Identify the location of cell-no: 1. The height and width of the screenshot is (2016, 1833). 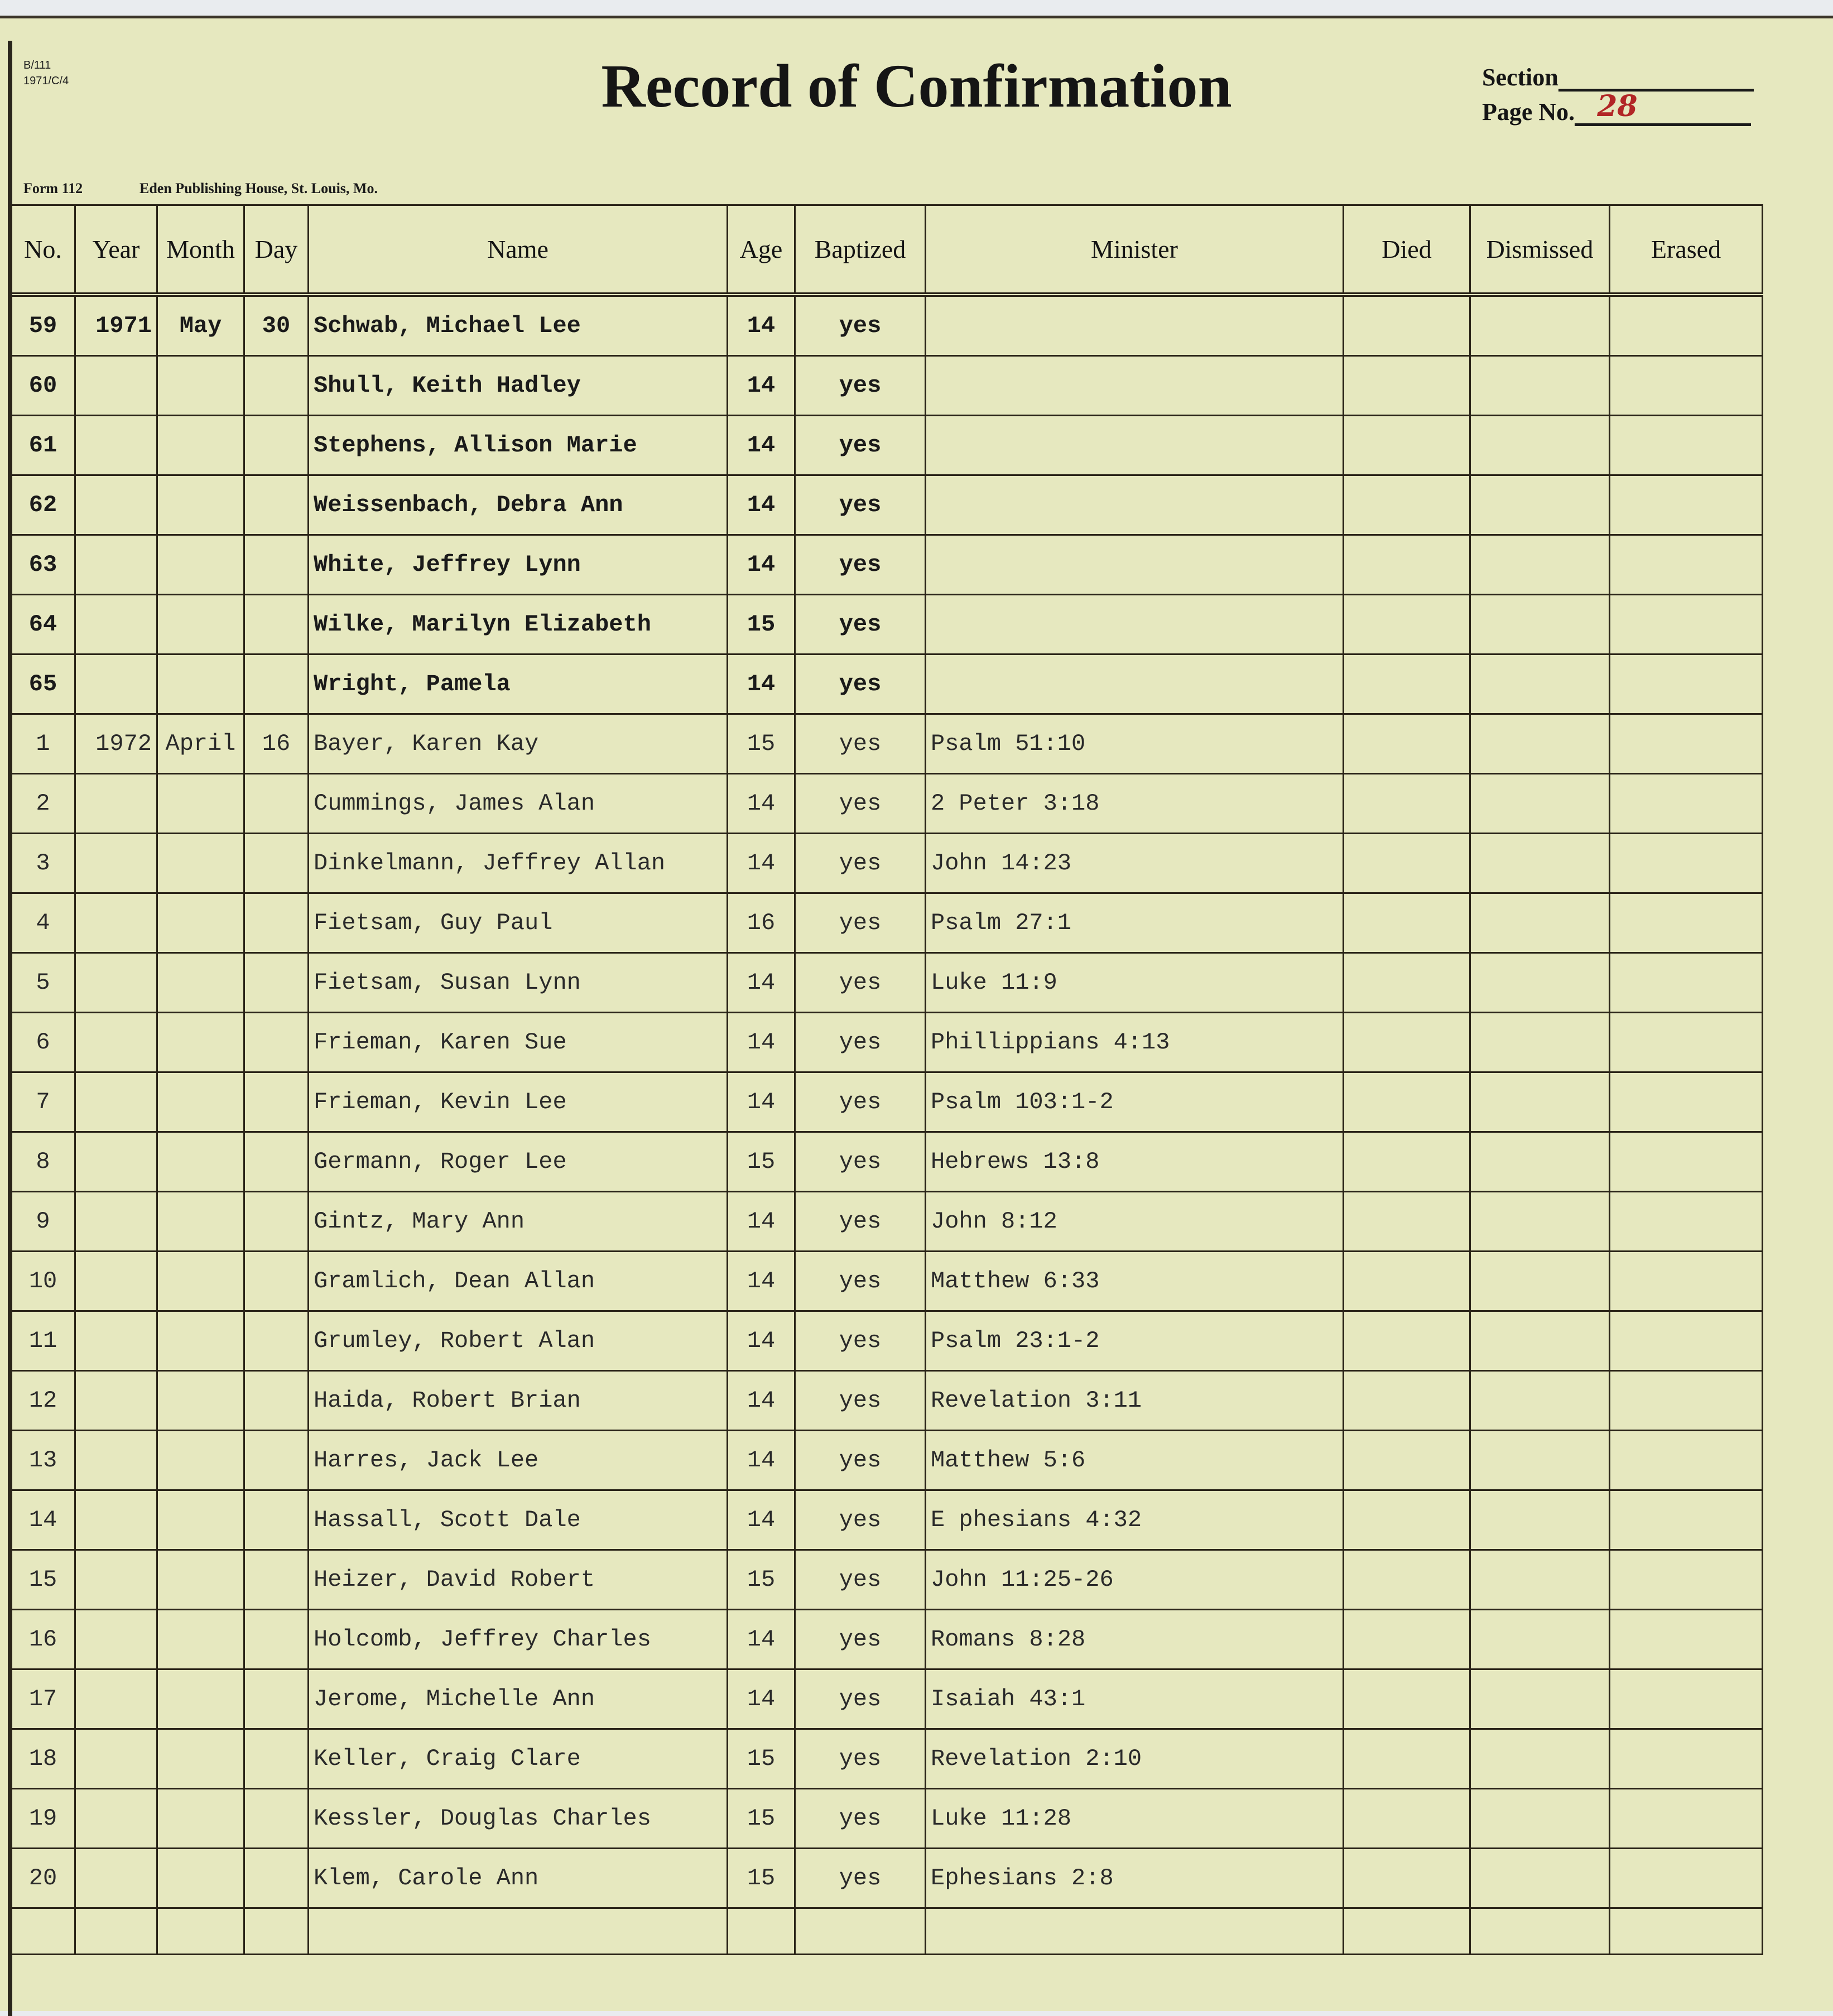
(43, 743).